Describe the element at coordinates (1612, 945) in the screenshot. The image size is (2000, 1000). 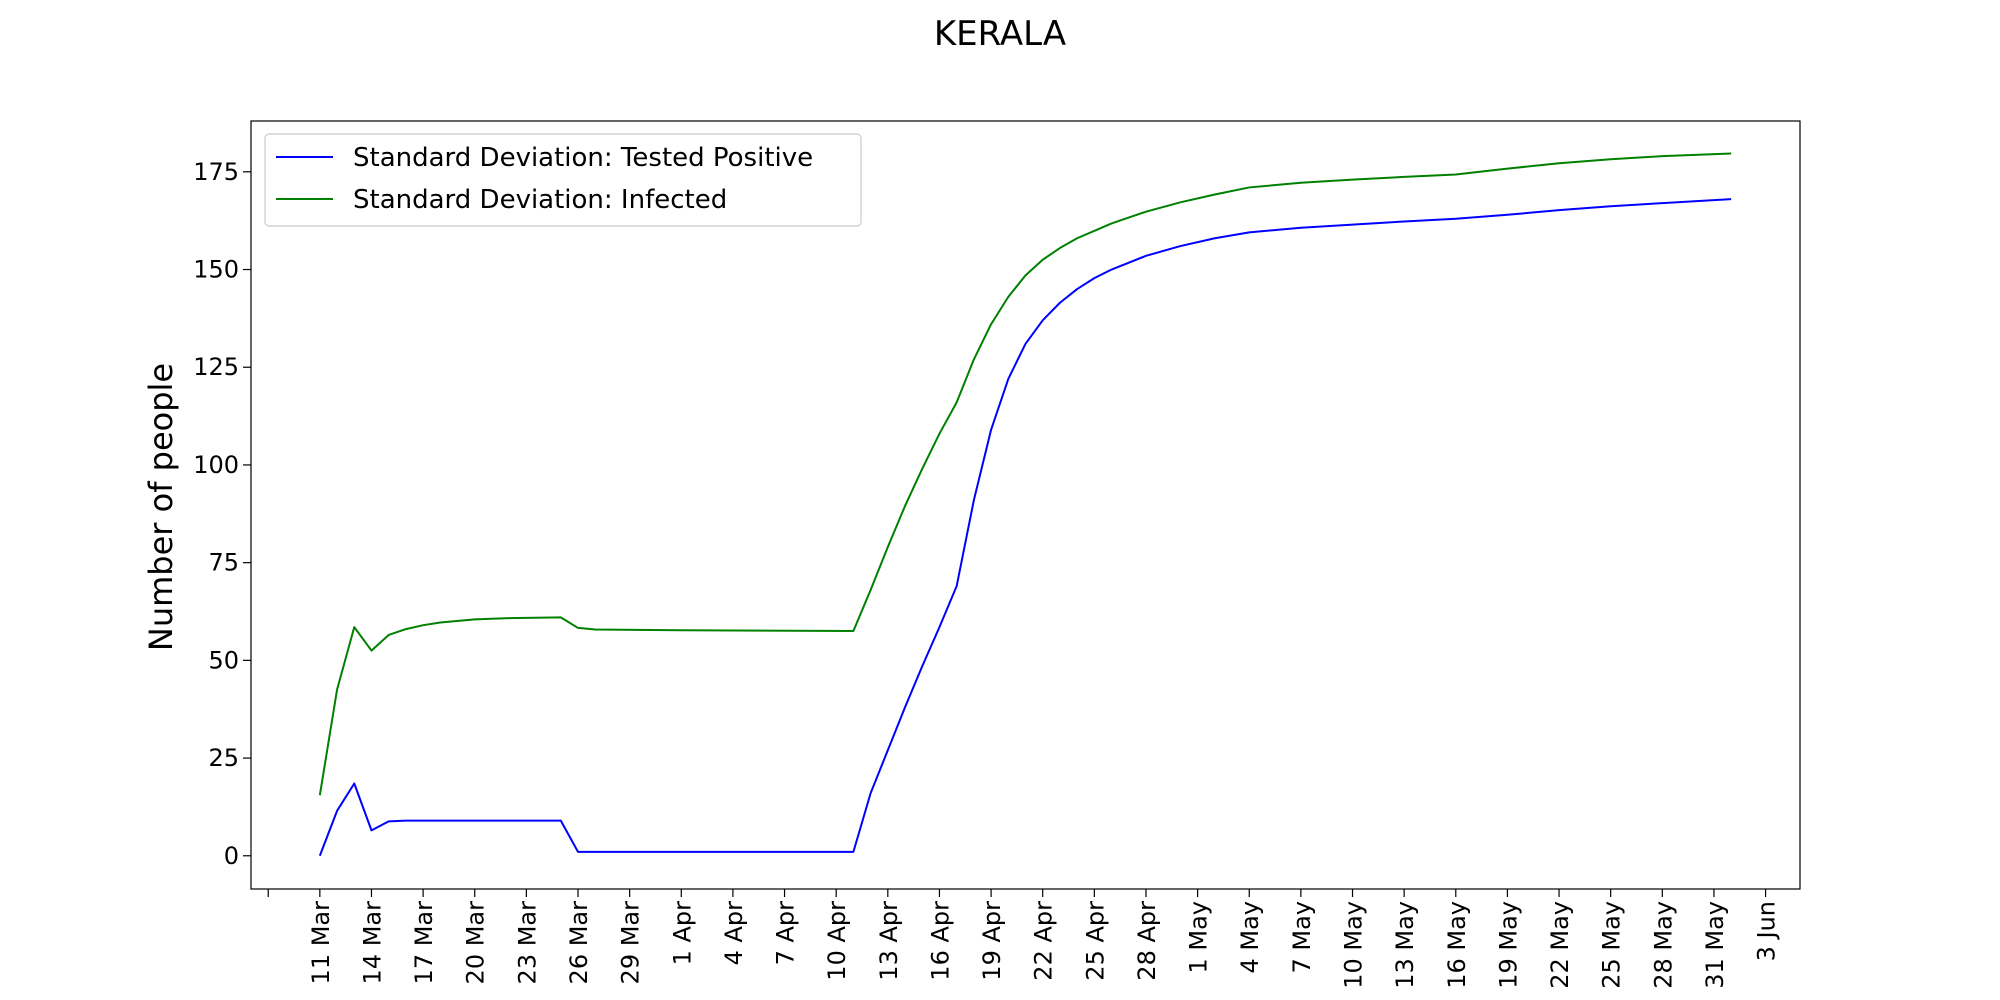
I see `x-tick-label: 25 May` at that location.